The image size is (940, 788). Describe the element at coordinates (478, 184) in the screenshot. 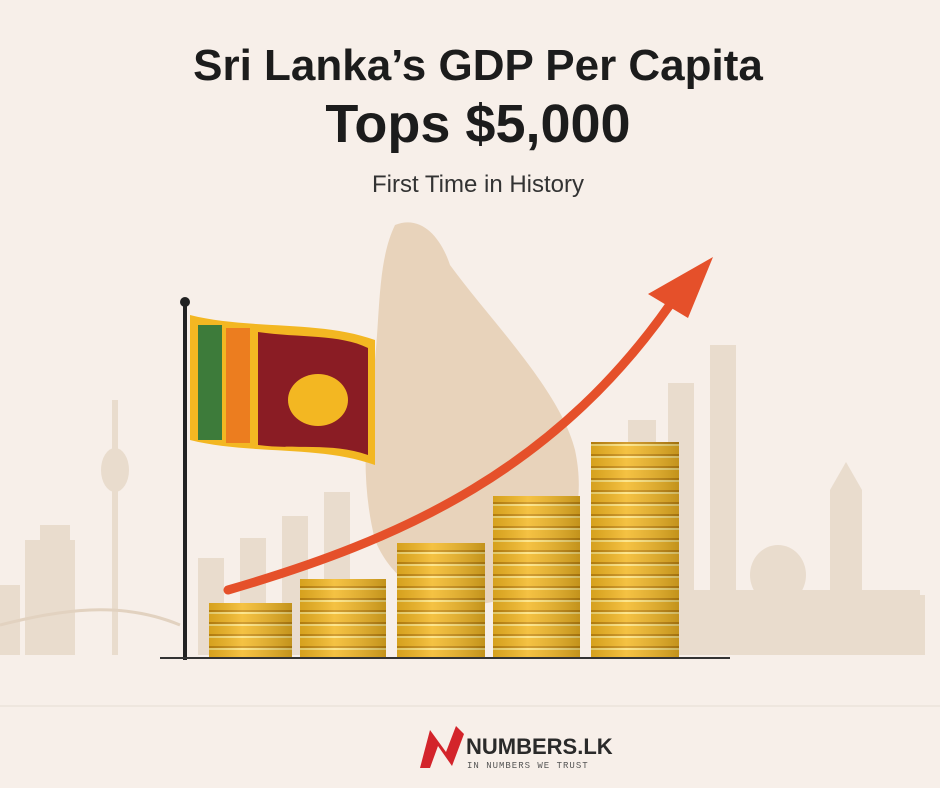

I see `subtitle: First Time in History` at that location.